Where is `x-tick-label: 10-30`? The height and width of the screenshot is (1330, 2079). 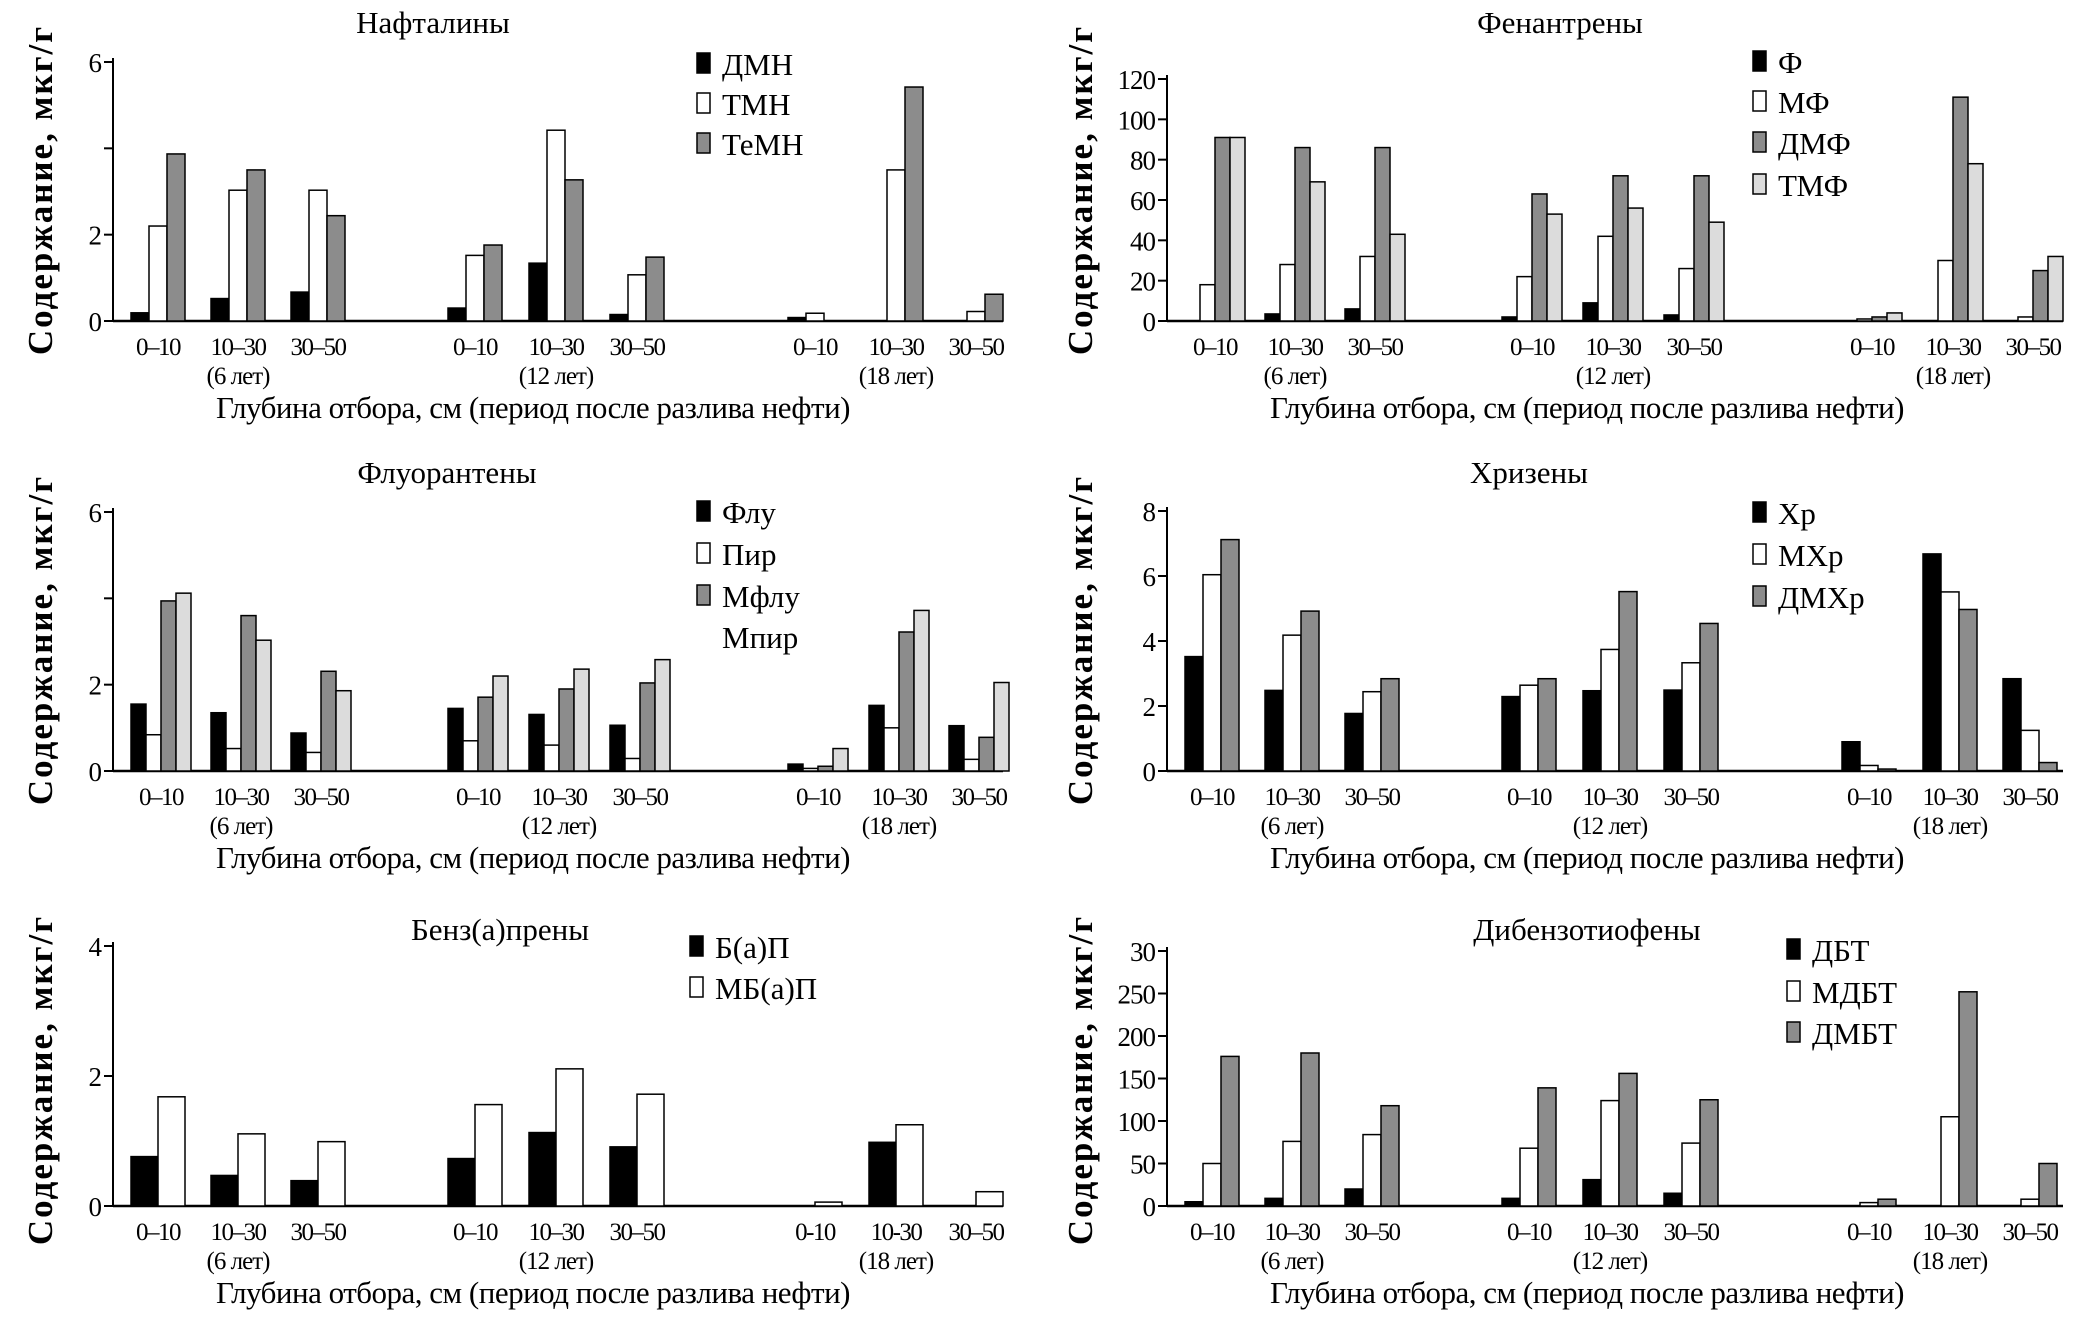
x-tick-label: 10-30 is located at coordinates (897, 1232).